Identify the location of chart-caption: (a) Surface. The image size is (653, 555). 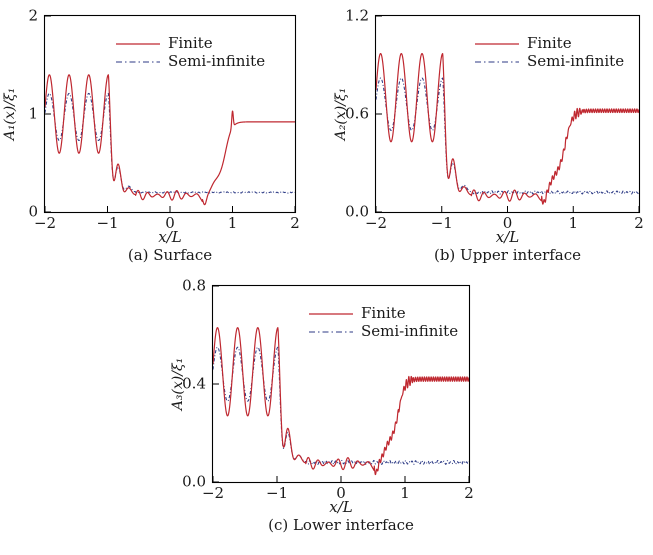
(170, 255).